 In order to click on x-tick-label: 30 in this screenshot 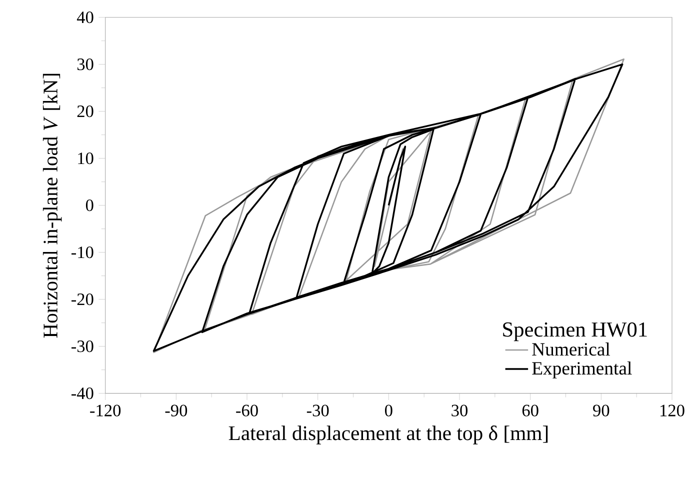, I will do `click(460, 410)`.